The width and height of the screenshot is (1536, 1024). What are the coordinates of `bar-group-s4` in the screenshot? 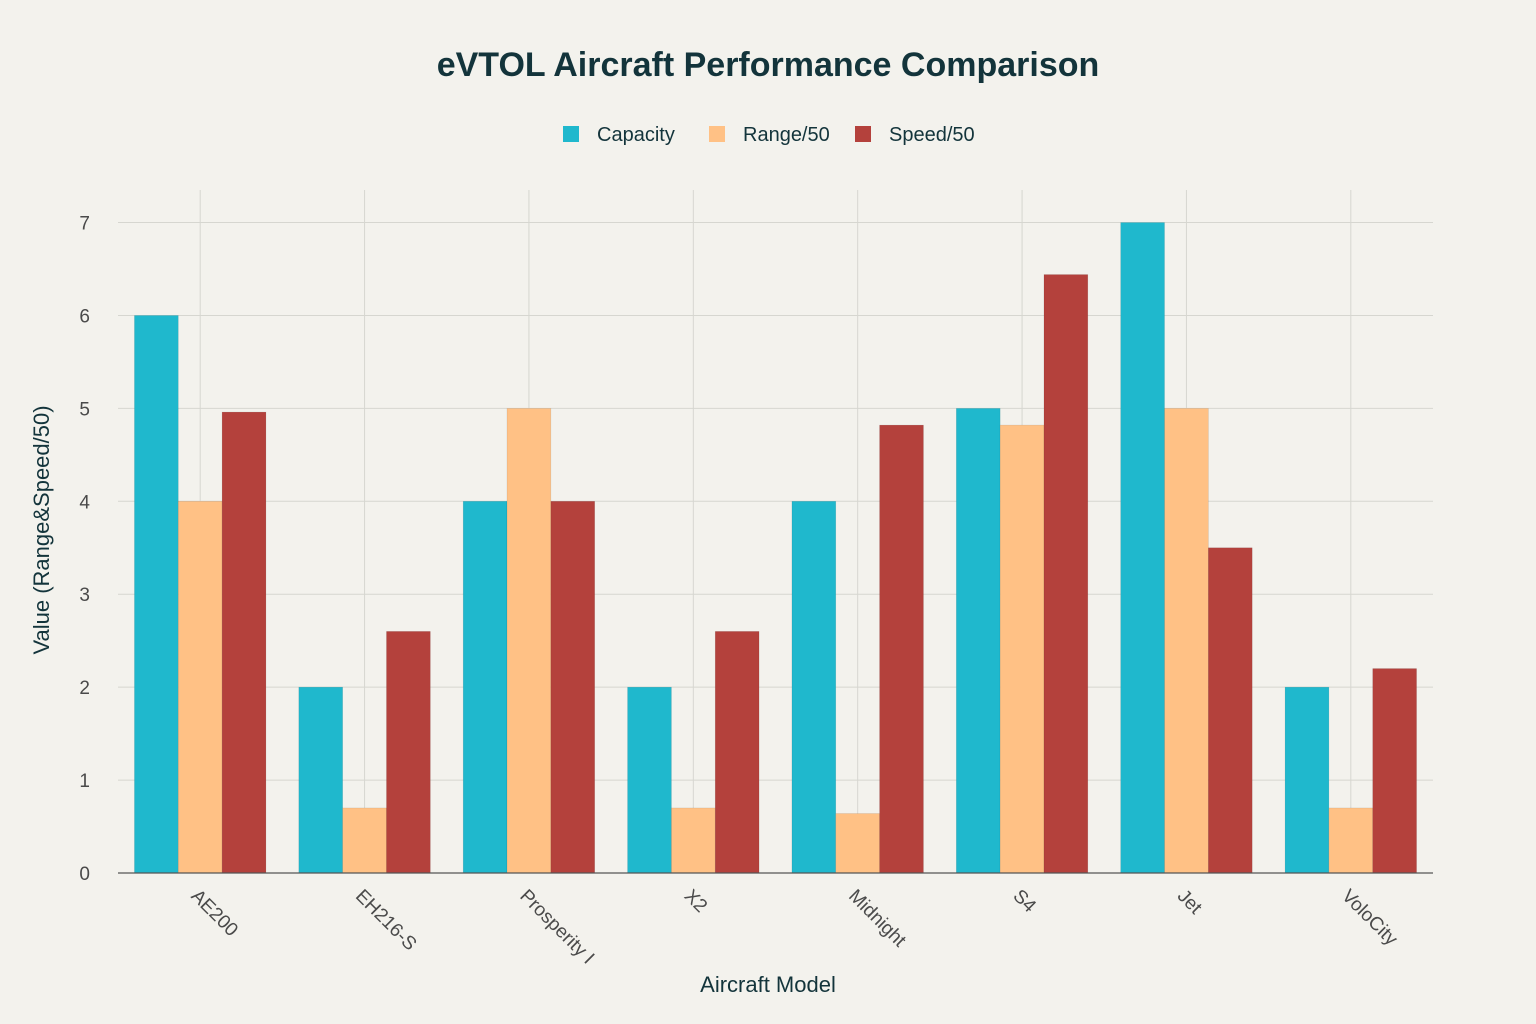 It's located at (1022, 574).